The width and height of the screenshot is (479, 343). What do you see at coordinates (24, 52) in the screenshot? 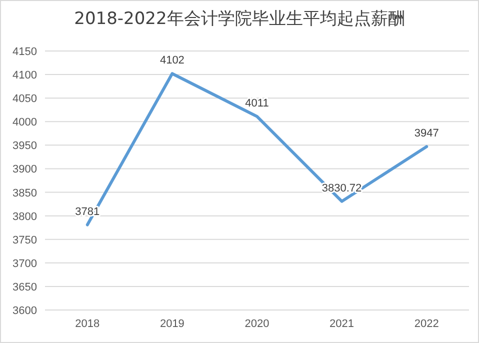
I see `y-tick-label: 4150` at bounding box center [24, 52].